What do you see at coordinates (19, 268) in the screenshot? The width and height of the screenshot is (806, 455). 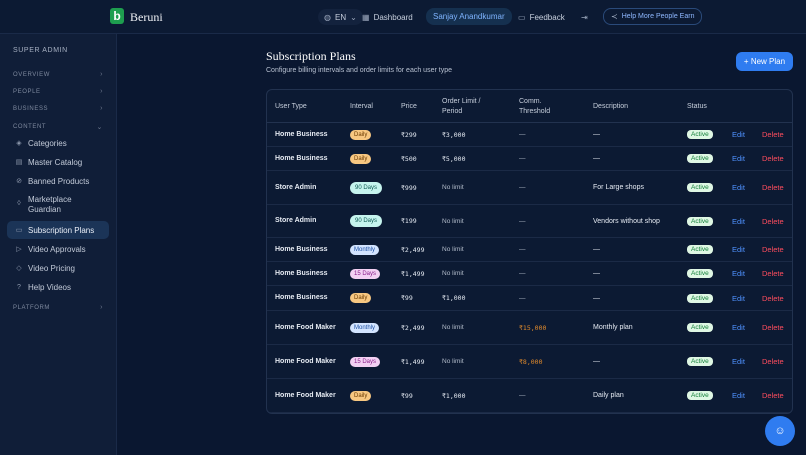 I see `tag-icon: ◇` at bounding box center [19, 268].